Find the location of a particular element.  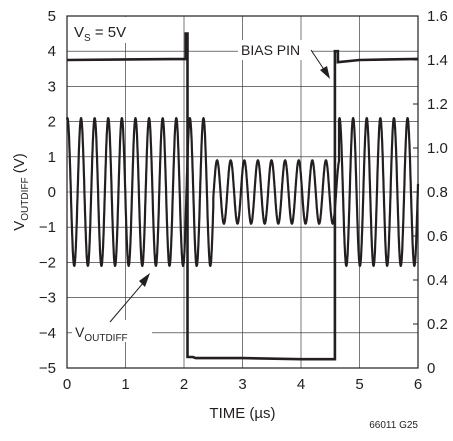

y-right-tick-label: 1.2 is located at coordinates (437, 104).